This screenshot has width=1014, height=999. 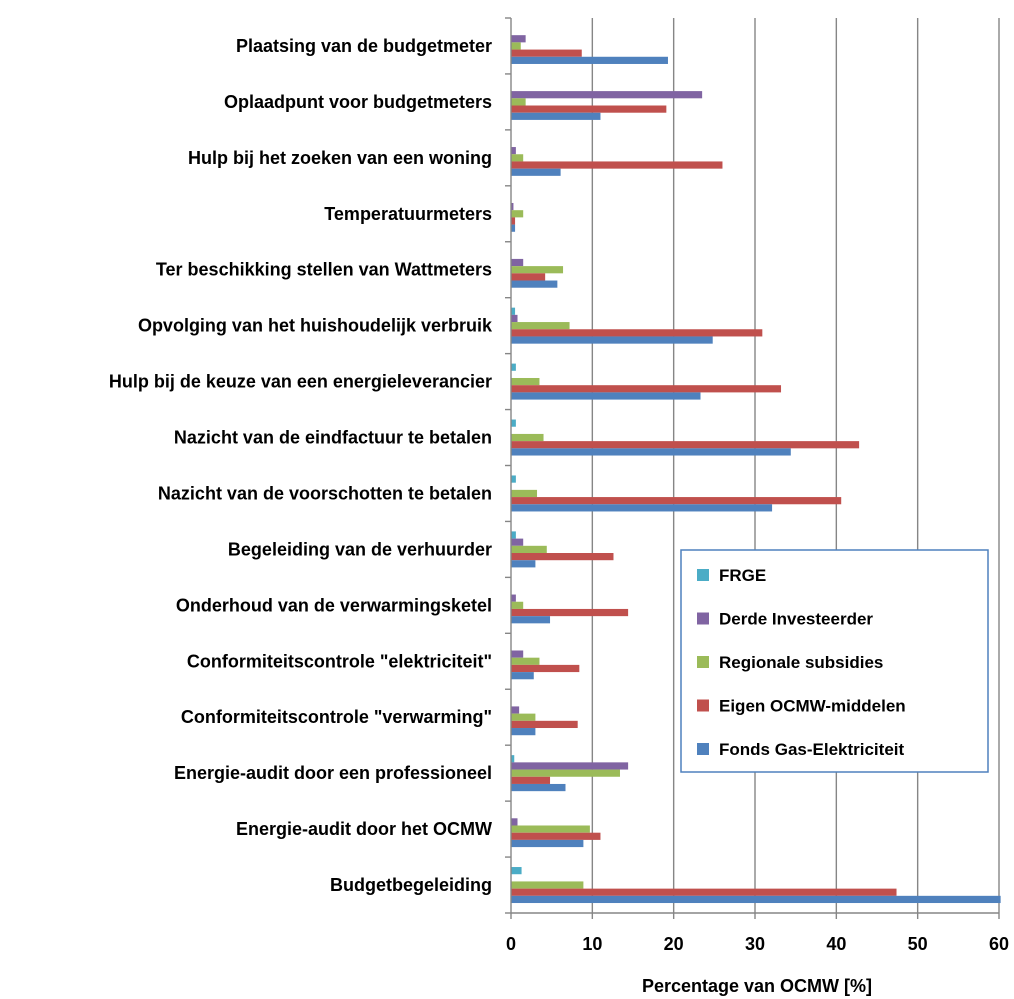 I want to click on bar-1-eigen-ocmw-middelen, so click(x=546, y=53).